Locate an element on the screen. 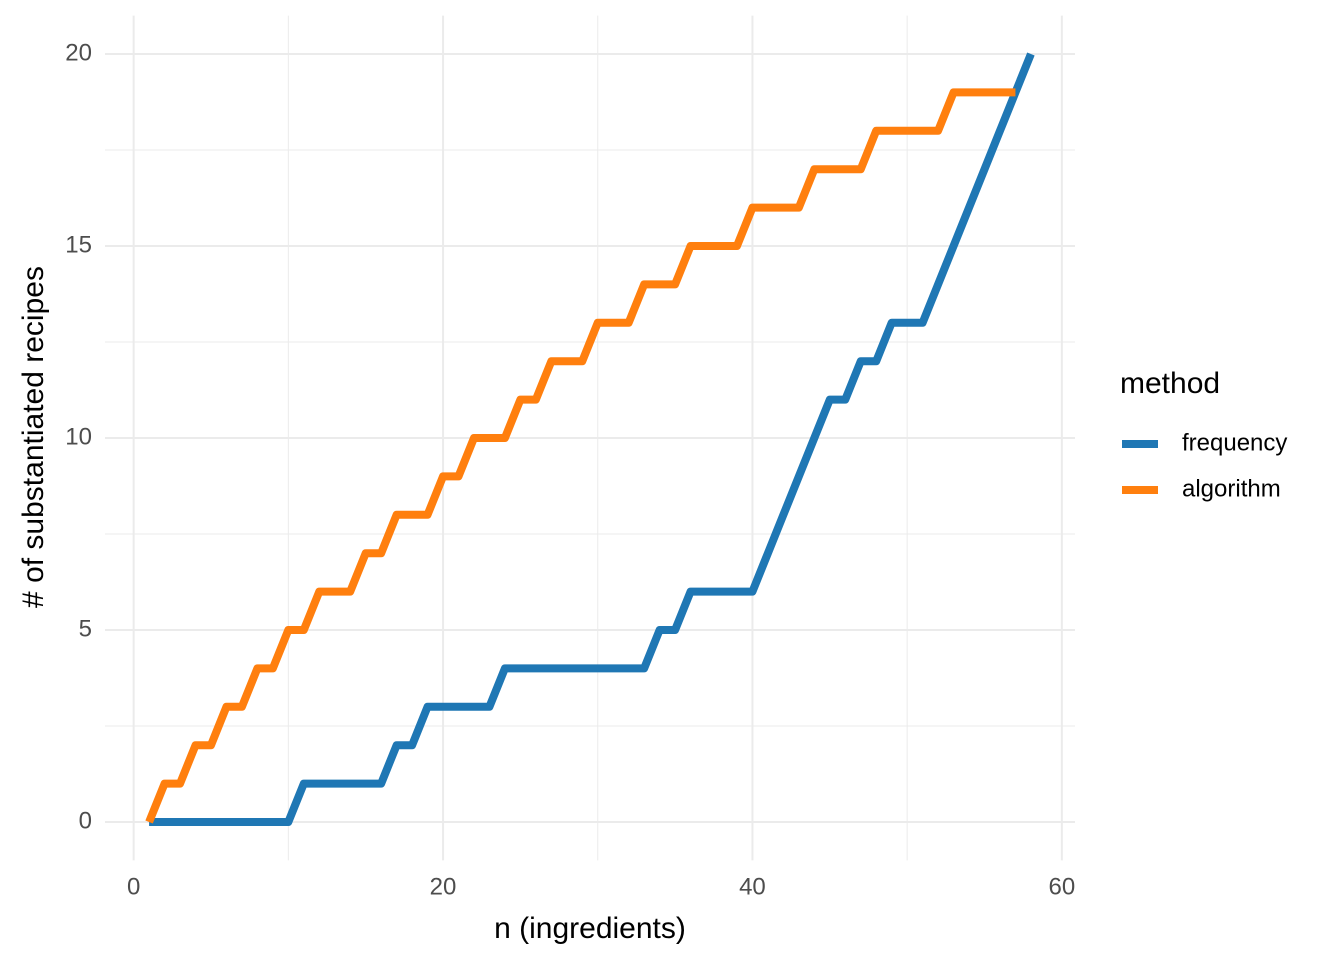 The height and width of the screenshot is (960, 1344). x-tick-label: 0 is located at coordinates (133, 886).